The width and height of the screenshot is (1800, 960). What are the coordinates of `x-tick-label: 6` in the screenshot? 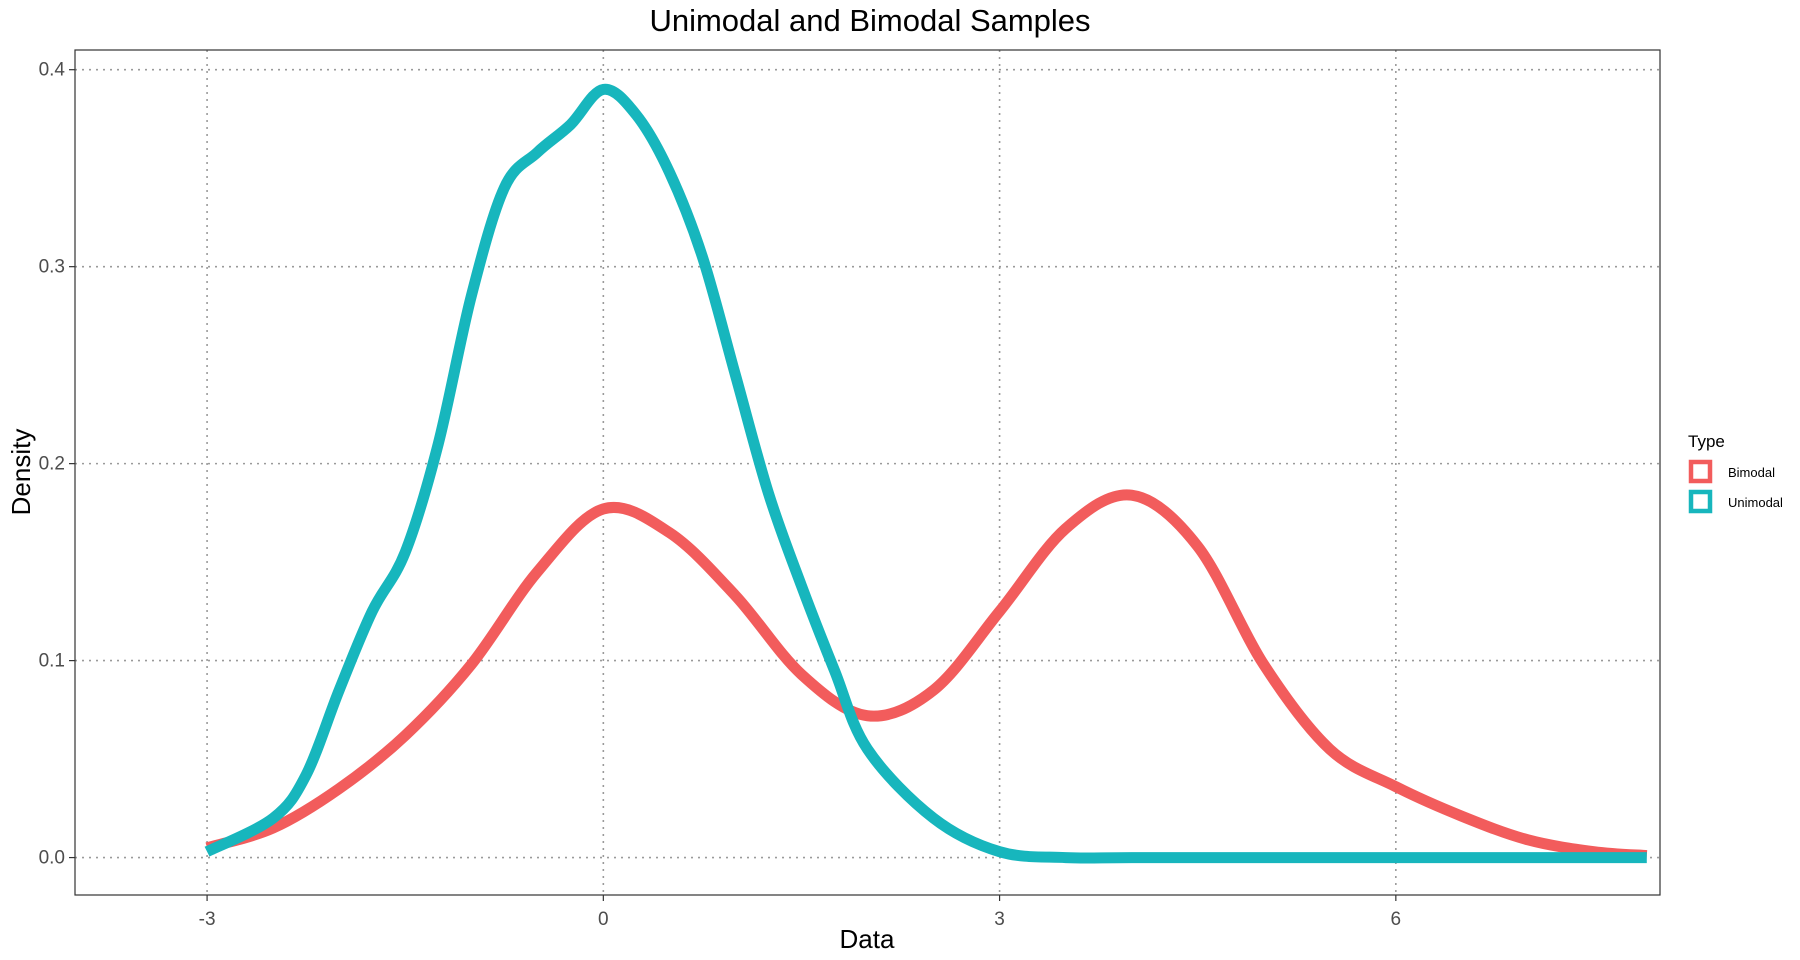 It's located at (1396, 919).